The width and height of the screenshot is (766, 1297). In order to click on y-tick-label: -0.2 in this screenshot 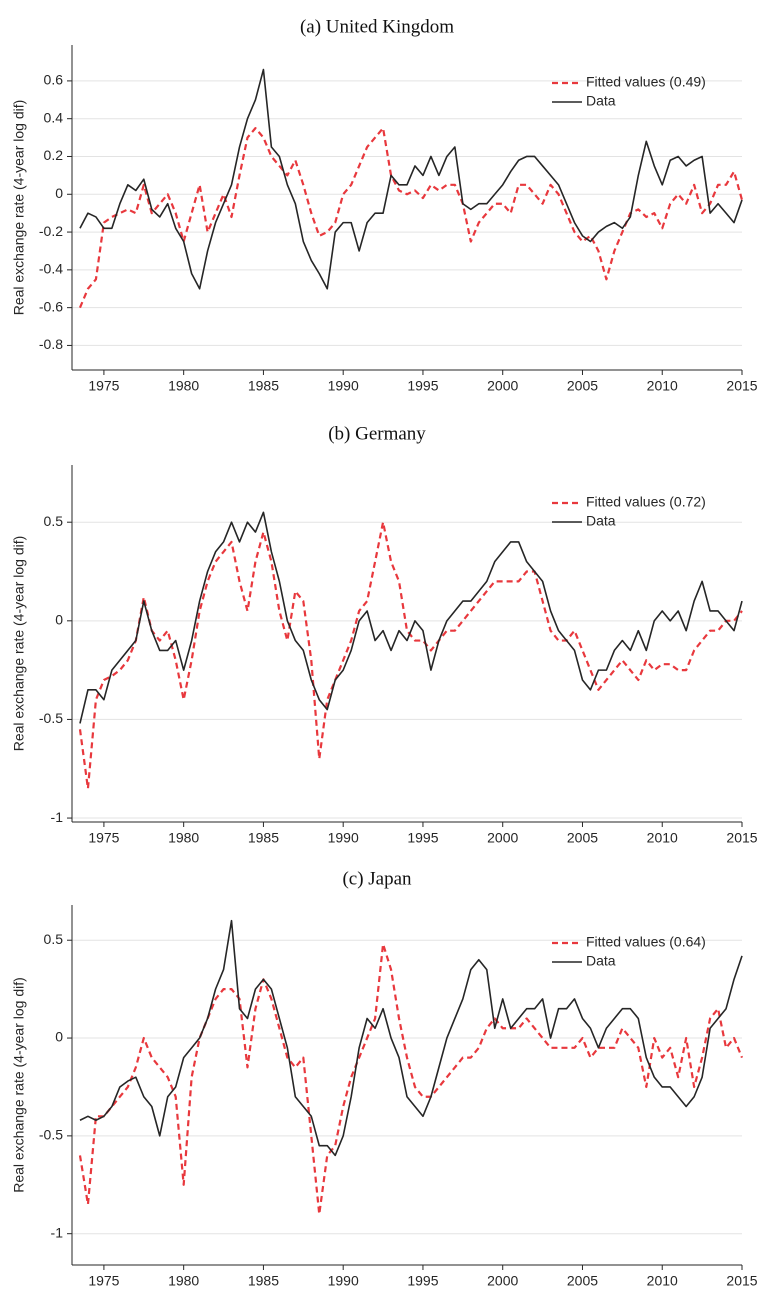, I will do `click(51, 231)`.